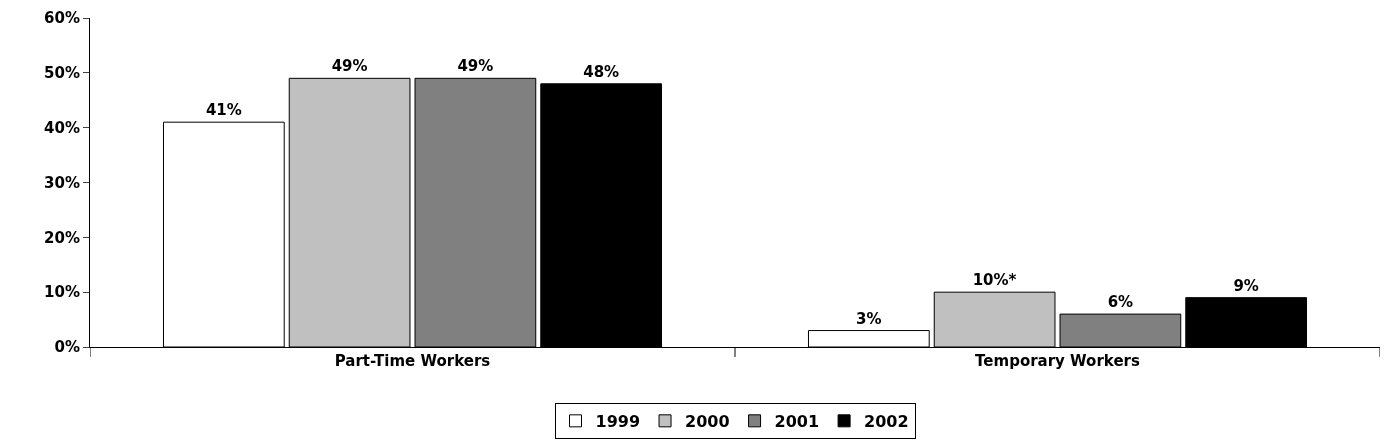 This screenshot has width=1386, height=445. Describe the element at coordinates (62, 127) in the screenshot. I see `y-tick-label: 40%` at that location.